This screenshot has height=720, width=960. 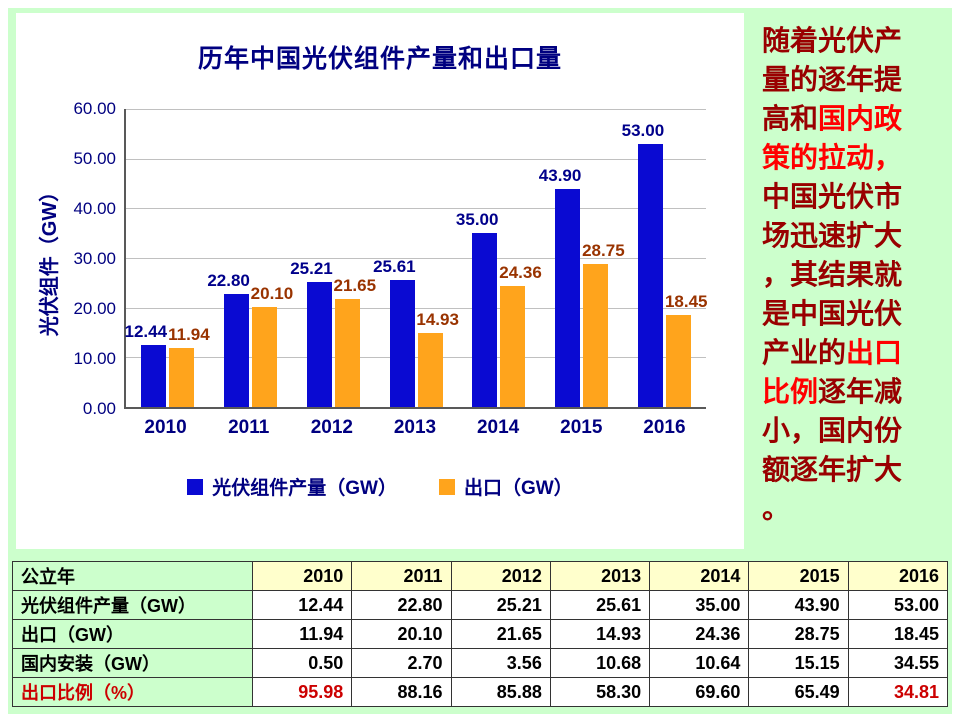 I want to click on table-value-cell: 25.21, so click(x=500, y=605).